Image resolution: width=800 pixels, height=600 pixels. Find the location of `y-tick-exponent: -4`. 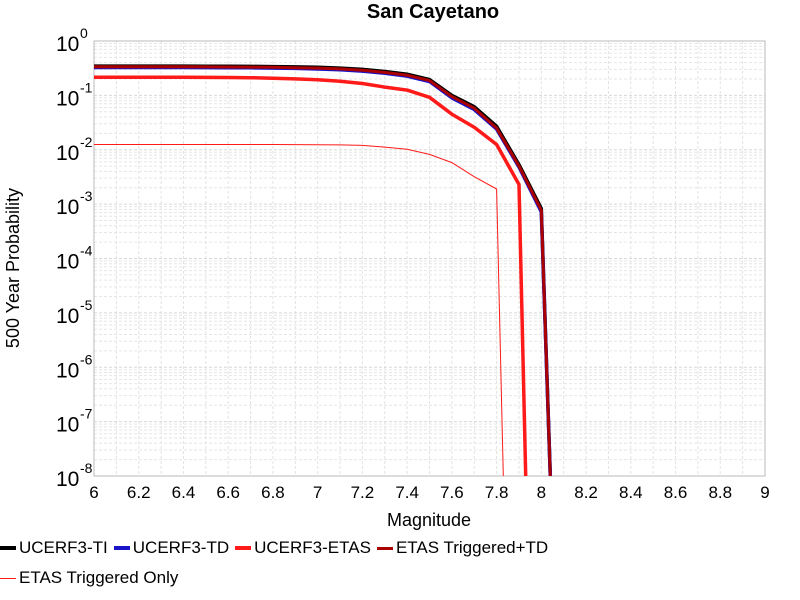

y-tick-exponent: -4 is located at coordinates (86, 251).